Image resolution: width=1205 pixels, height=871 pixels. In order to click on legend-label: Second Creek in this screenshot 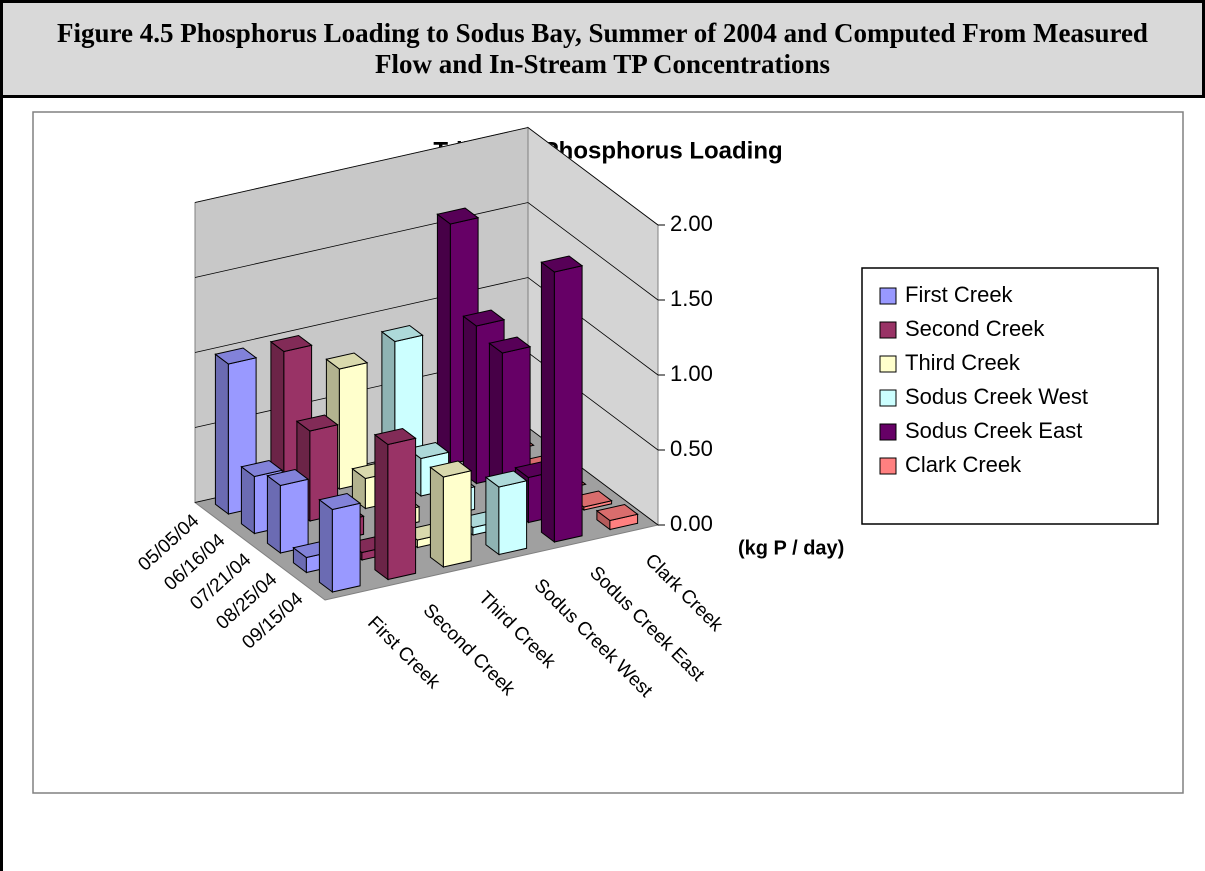, I will do `click(975, 328)`.